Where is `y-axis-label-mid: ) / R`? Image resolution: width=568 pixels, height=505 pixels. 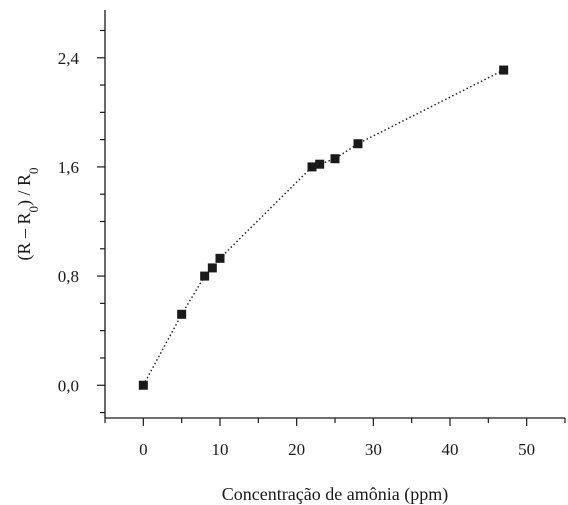
y-axis-label-mid: ) / R is located at coordinates (24, 190).